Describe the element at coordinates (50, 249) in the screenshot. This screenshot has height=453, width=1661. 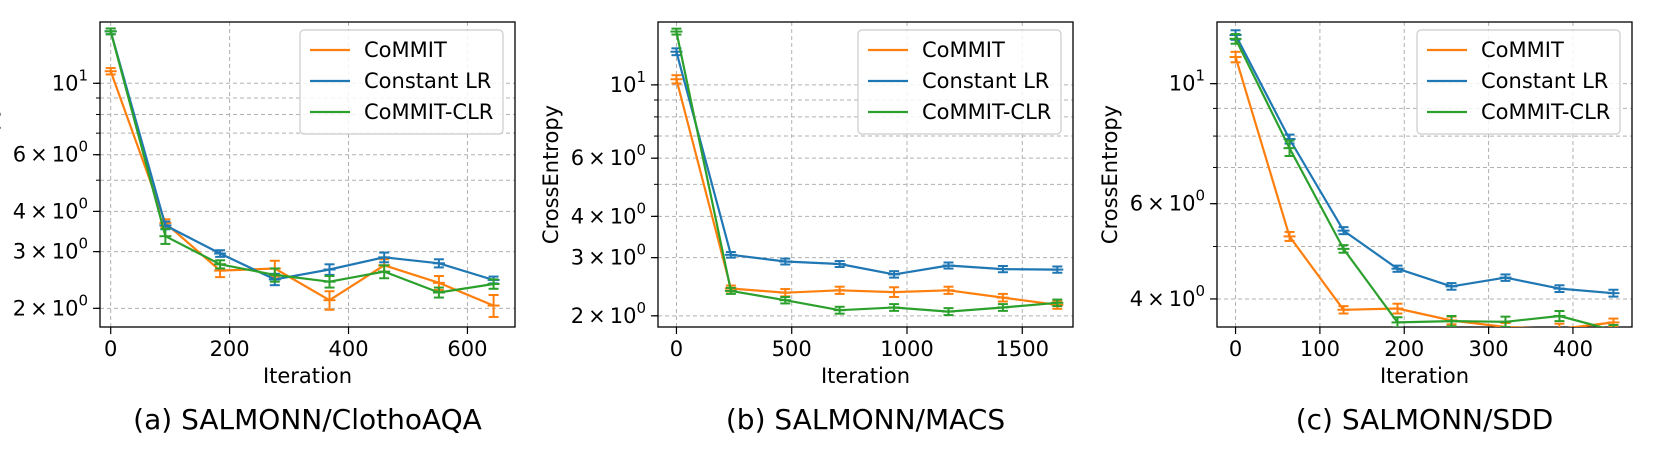
I see `y-tick-label: 3 × 100` at that location.